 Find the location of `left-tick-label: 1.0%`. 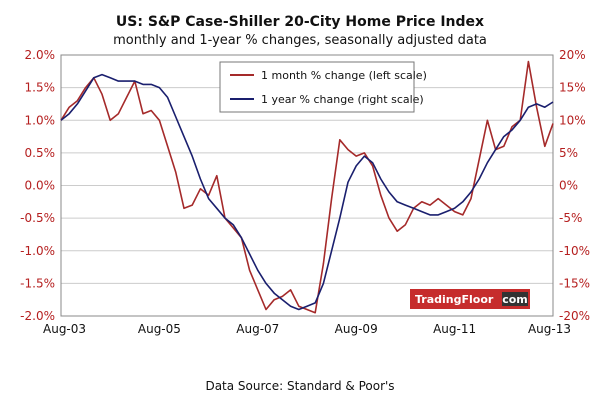

left-tick-label: 1.0% is located at coordinates (40, 120).